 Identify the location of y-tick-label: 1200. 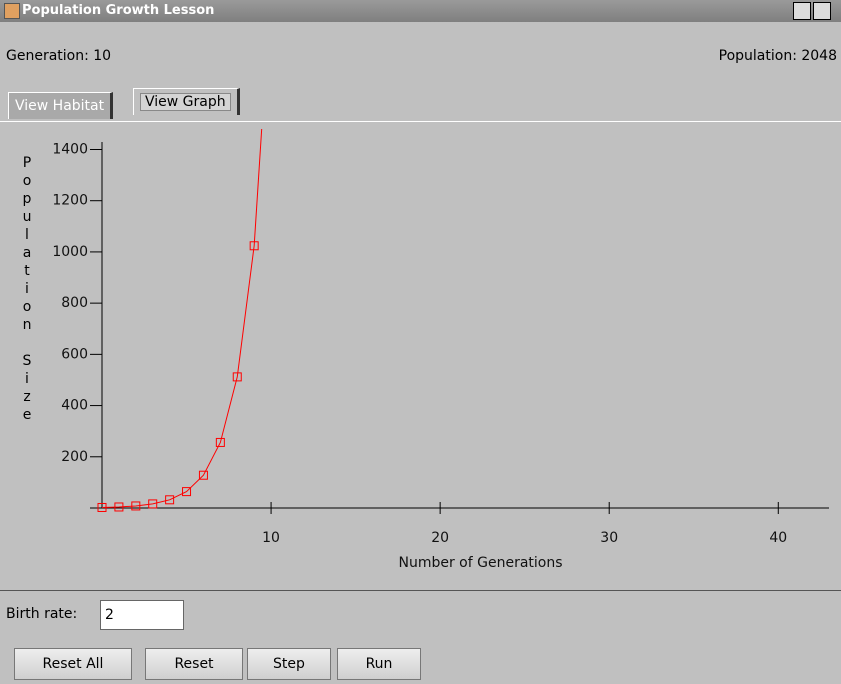
(70, 201).